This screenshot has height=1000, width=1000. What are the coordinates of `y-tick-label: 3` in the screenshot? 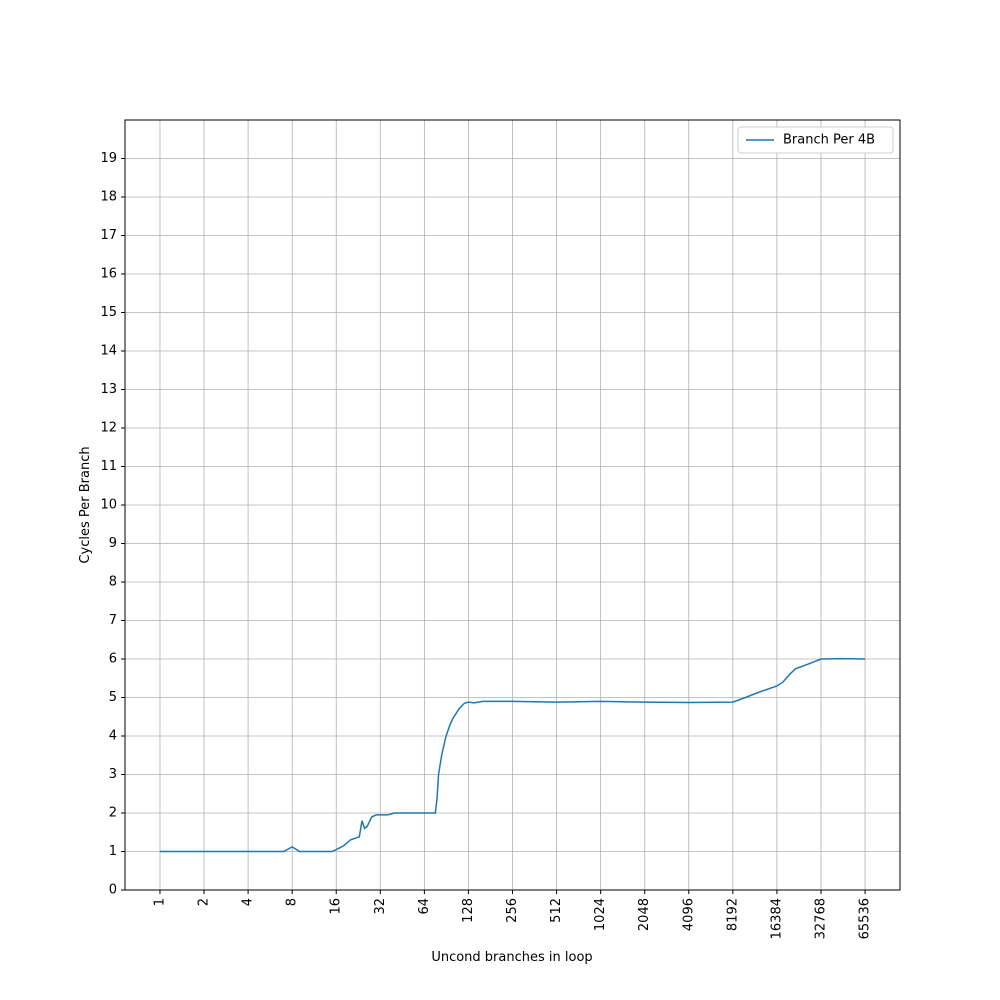 It's located at (113, 774).